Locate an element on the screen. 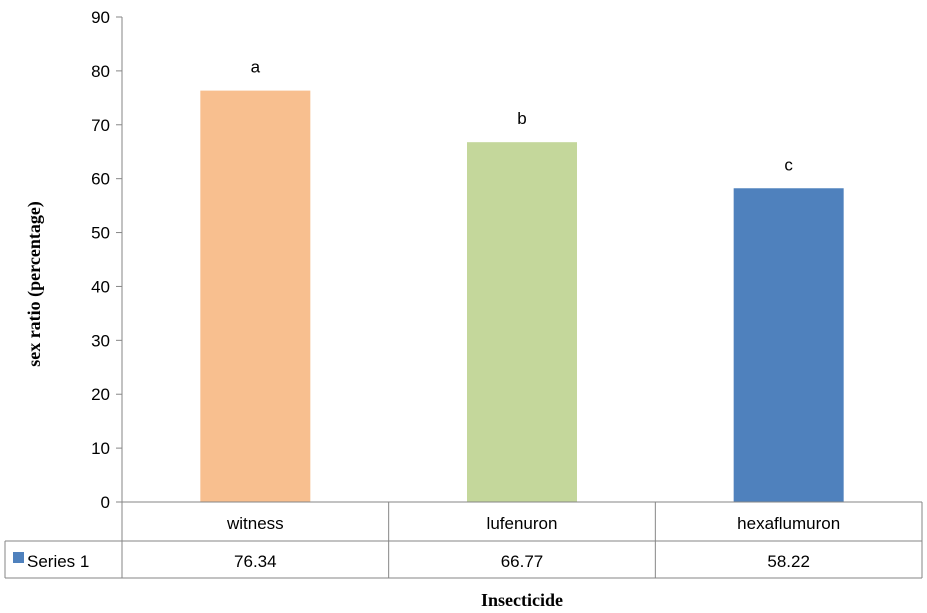  y-tick-label: 0 is located at coordinates (105, 502).